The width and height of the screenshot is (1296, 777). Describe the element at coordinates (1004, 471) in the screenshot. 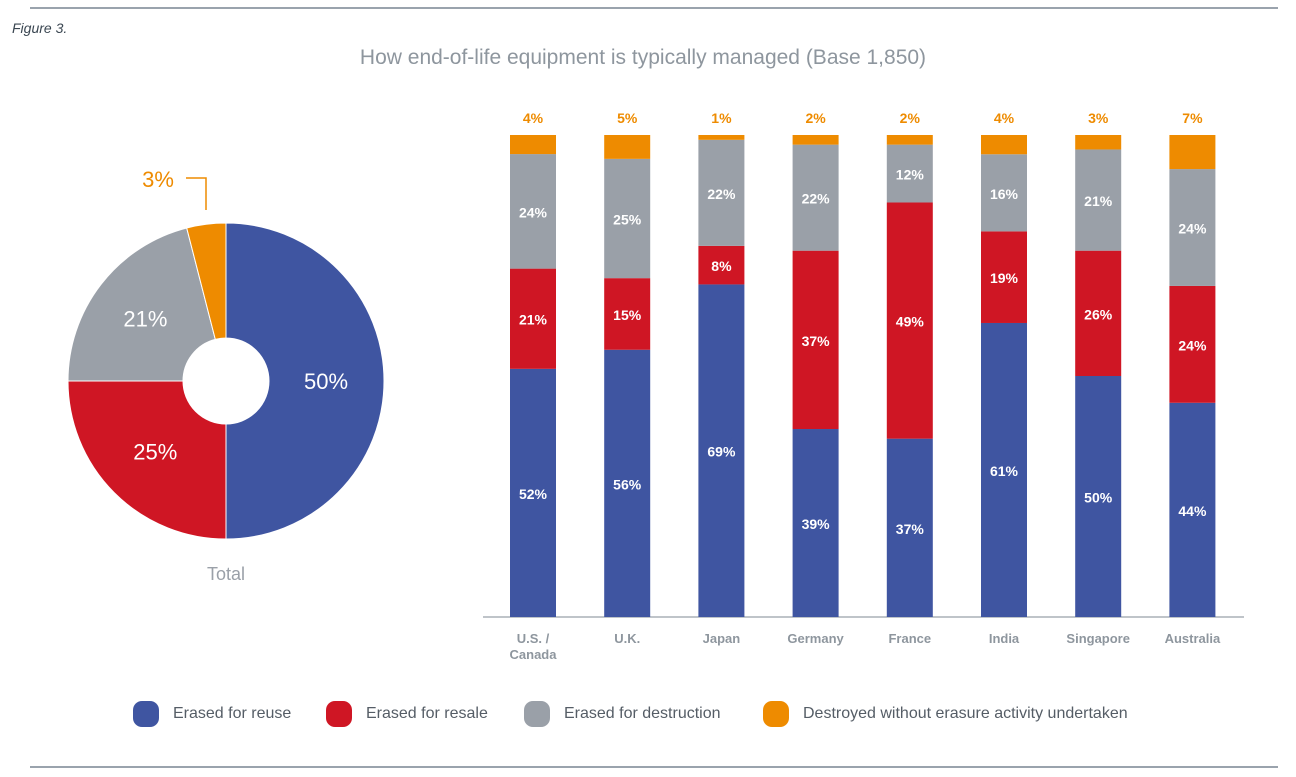

I see `bar-value-label: 61%` at that location.